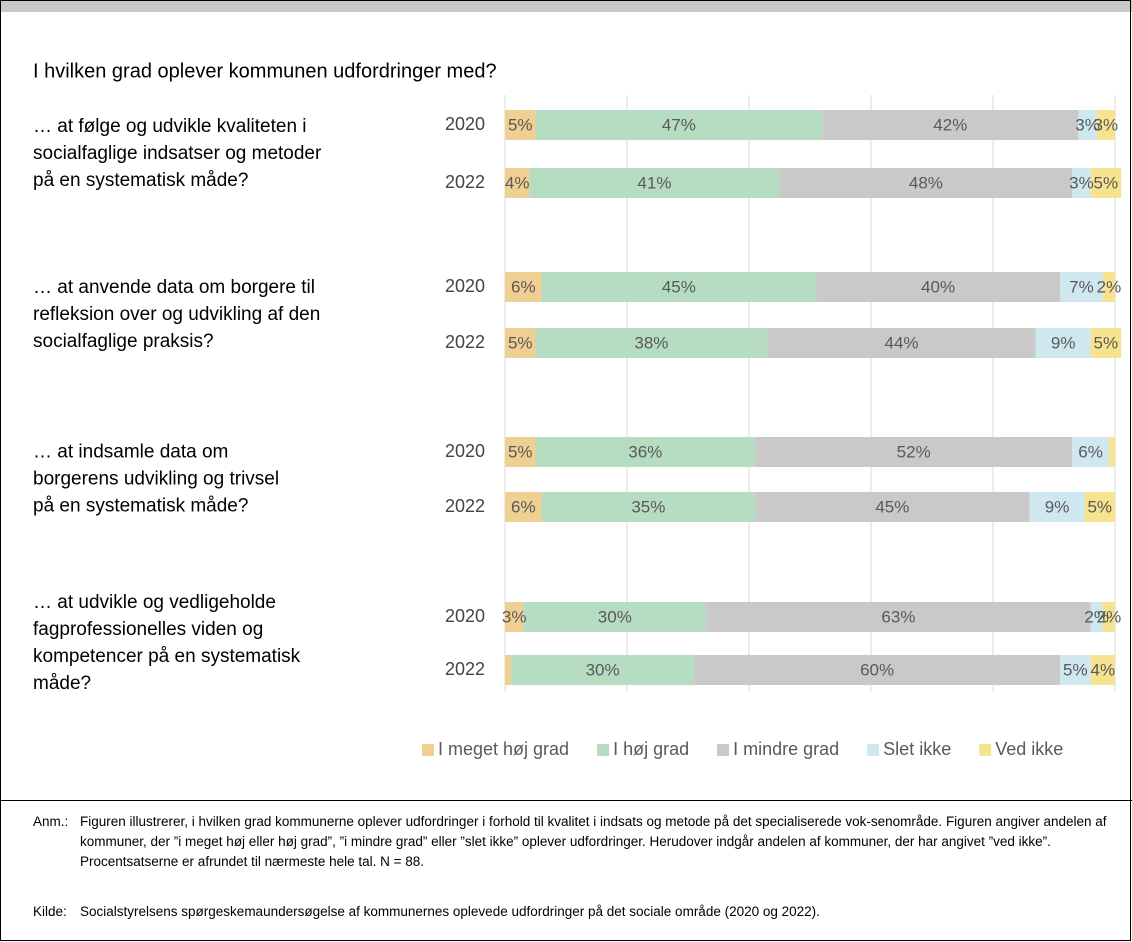 The width and height of the screenshot is (1132, 942). Describe the element at coordinates (148, 629) in the screenshot. I see `group-label: fagprofessionelles viden og` at that location.